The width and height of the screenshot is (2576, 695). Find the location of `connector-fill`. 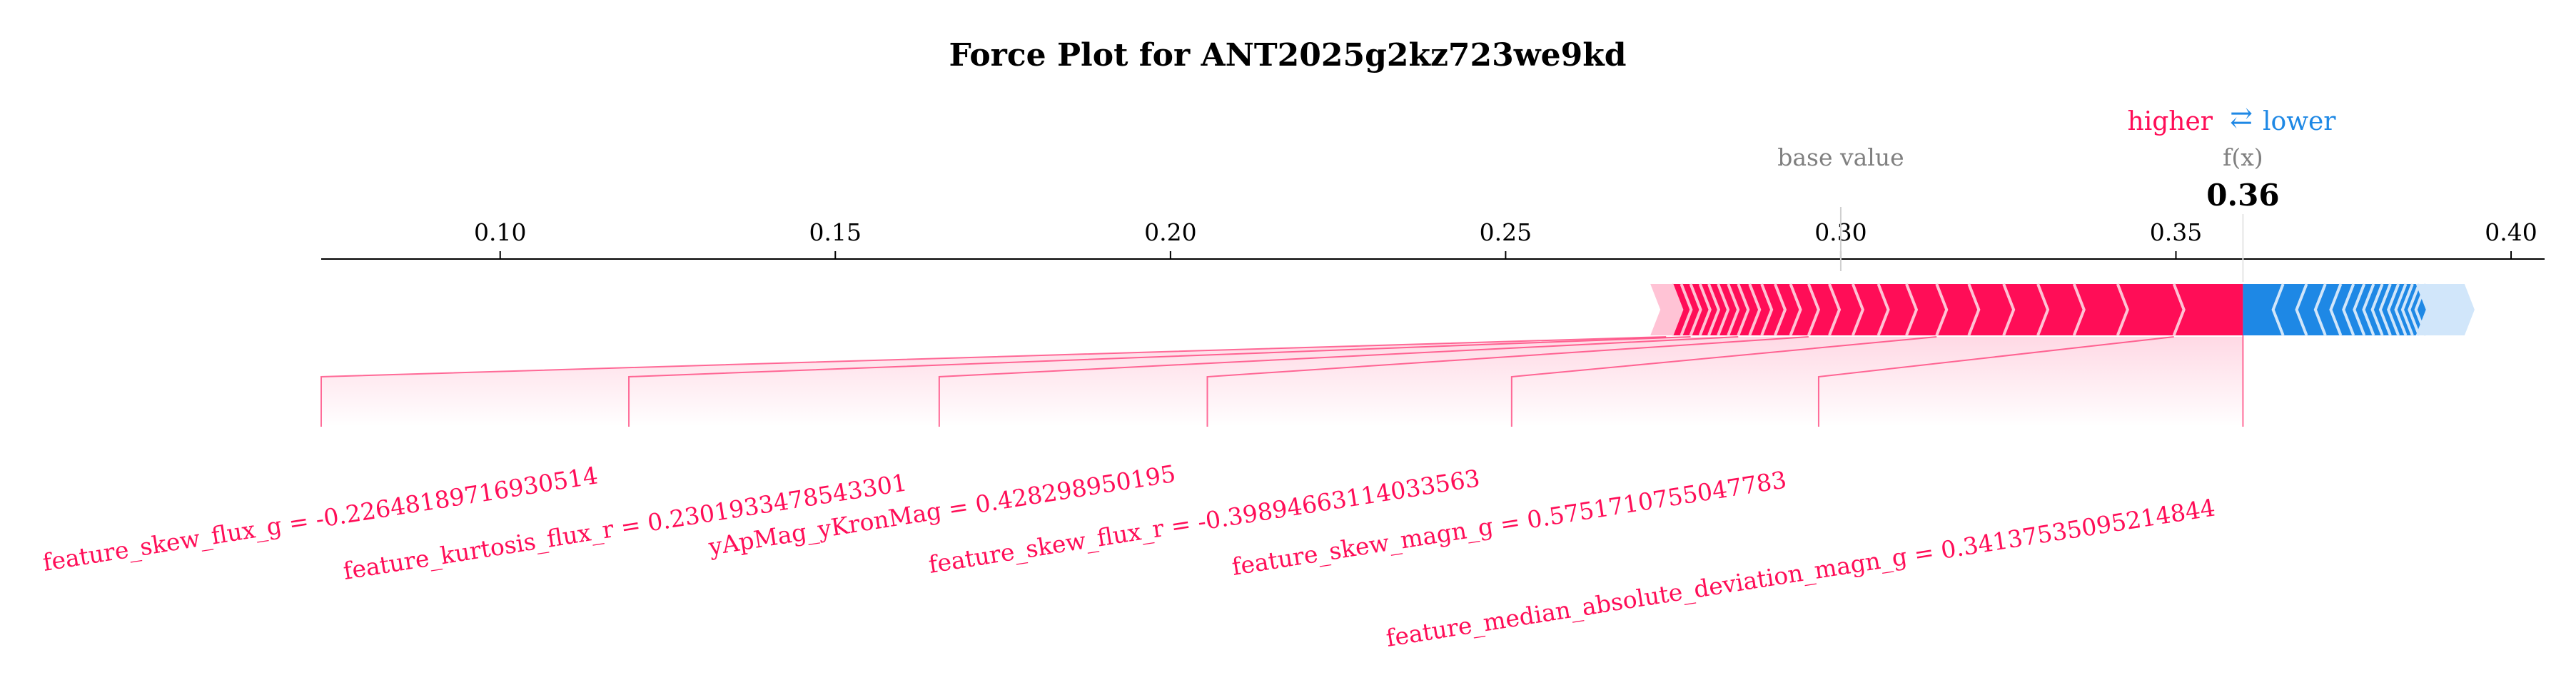

connector-fill is located at coordinates (1282, 382).